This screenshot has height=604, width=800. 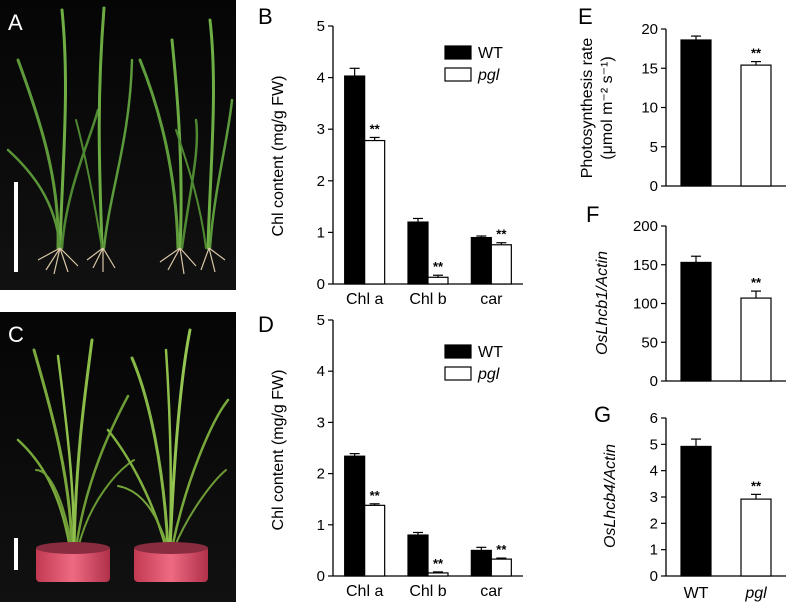 What do you see at coordinates (649, 68) in the screenshot?
I see `y-tick-label-e: 15` at bounding box center [649, 68].